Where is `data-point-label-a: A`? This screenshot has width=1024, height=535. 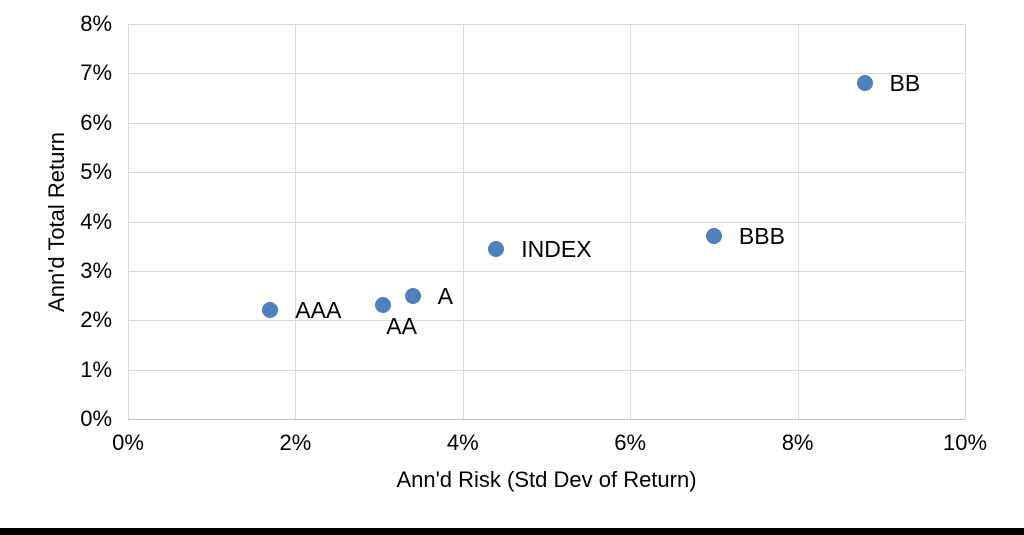 data-point-label-a: A is located at coordinates (445, 295).